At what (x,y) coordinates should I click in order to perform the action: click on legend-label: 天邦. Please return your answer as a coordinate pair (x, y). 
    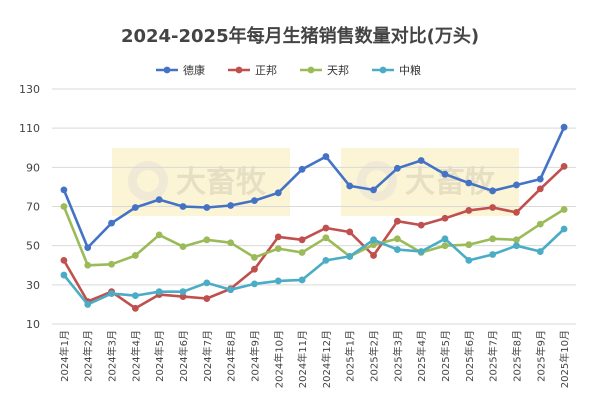
    Looking at the image, I should click on (338, 70).